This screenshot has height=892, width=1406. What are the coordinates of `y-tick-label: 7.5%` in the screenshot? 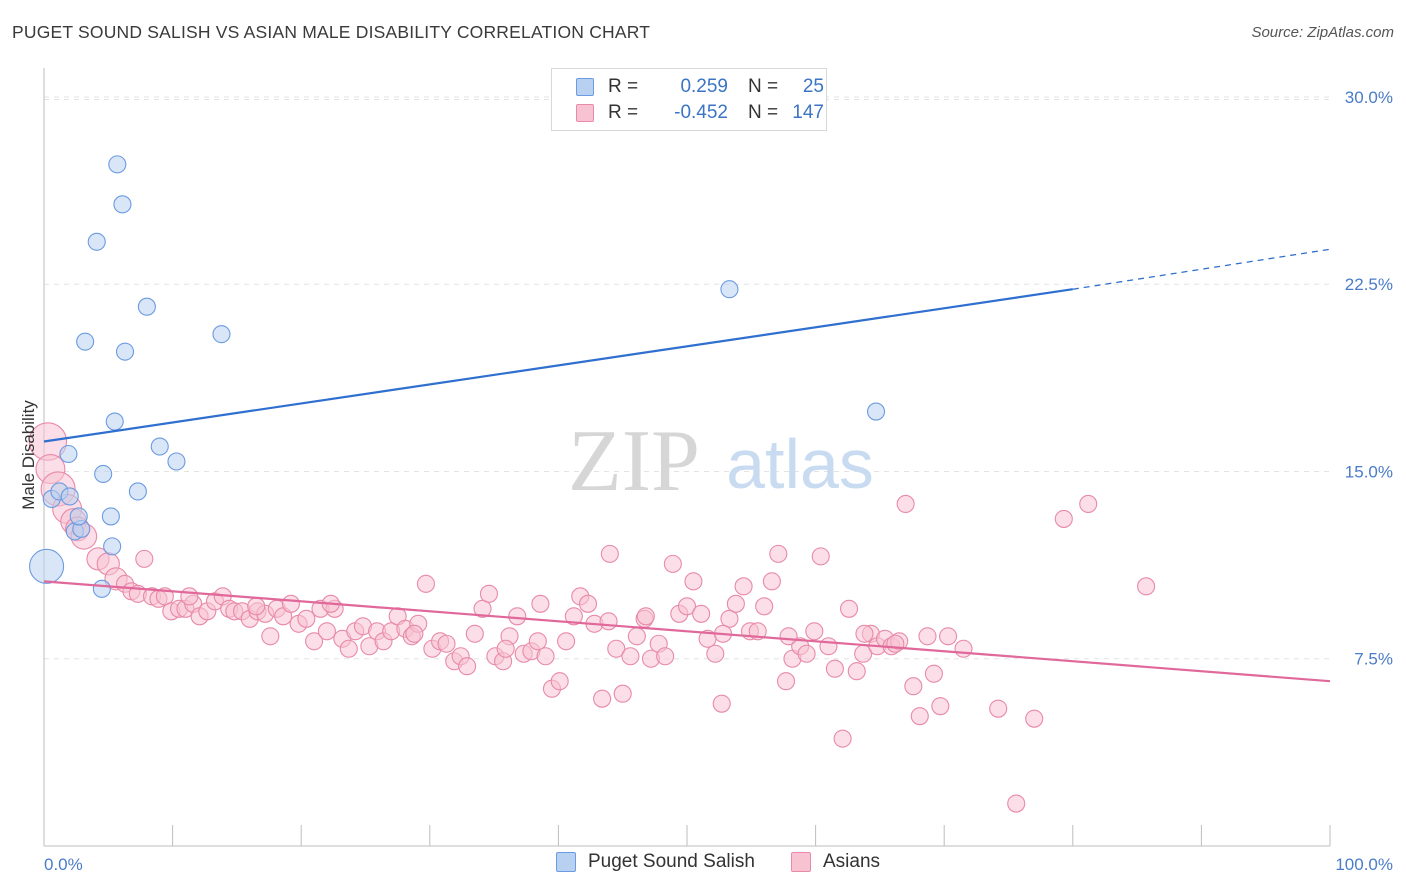 It's located at (1373, 659).